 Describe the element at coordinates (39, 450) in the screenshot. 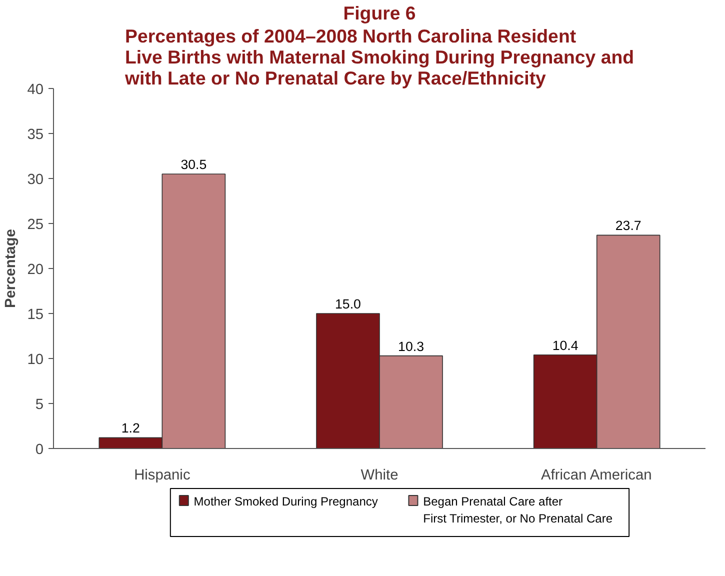

I see `y-tick-label: 0` at that location.